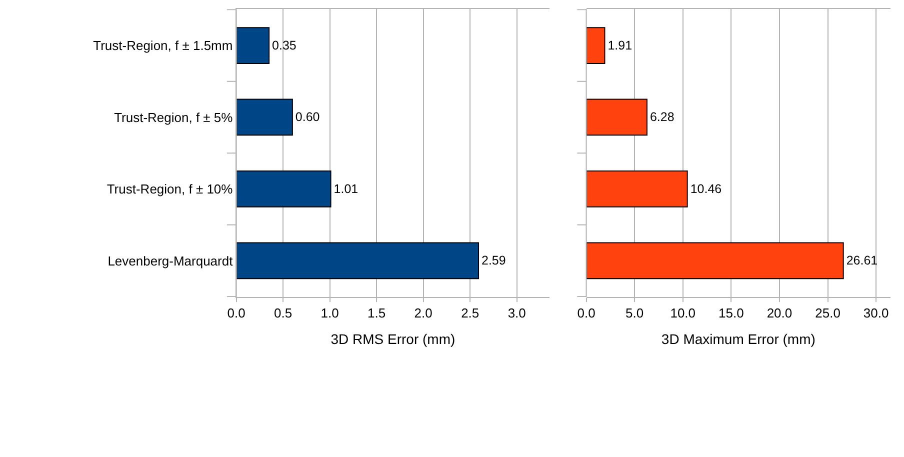 Image resolution: width=904 pixels, height=457 pixels. Describe the element at coordinates (170, 189) in the screenshot. I see `y-tick-label: Trust-Region, f ± 10%` at that location.